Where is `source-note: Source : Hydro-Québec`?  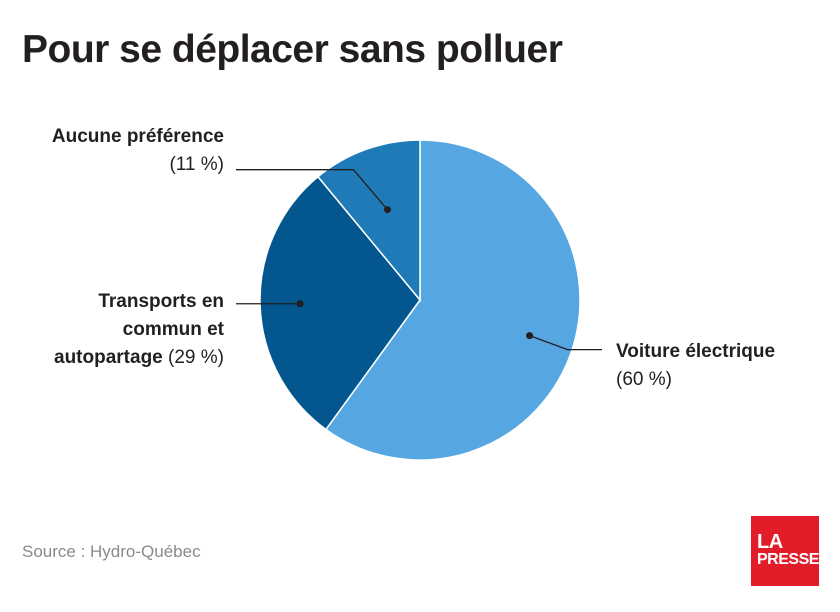
source-note: Source : Hydro-Québec is located at coordinates (111, 551).